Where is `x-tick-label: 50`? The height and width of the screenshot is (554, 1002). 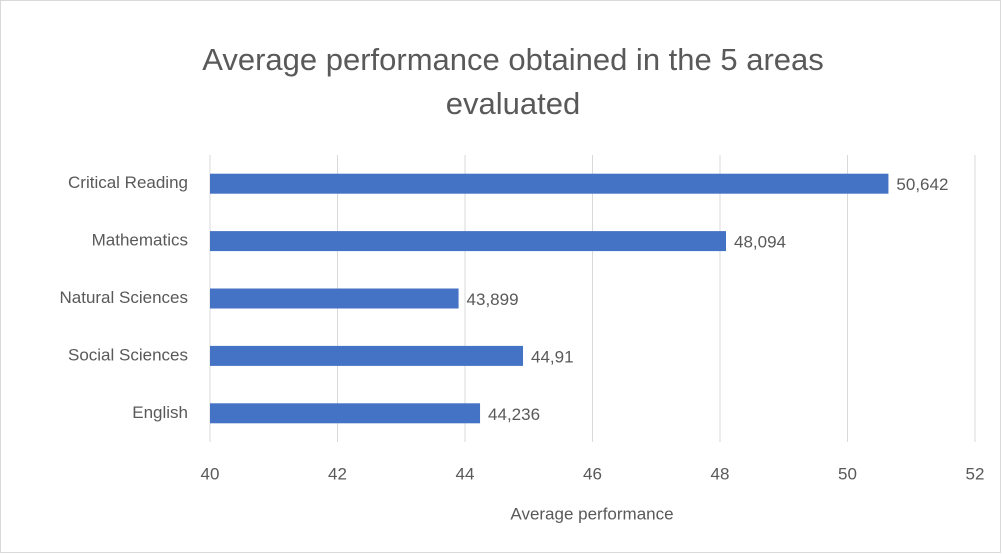
x-tick-label: 50 is located at coordinates (847, 473).